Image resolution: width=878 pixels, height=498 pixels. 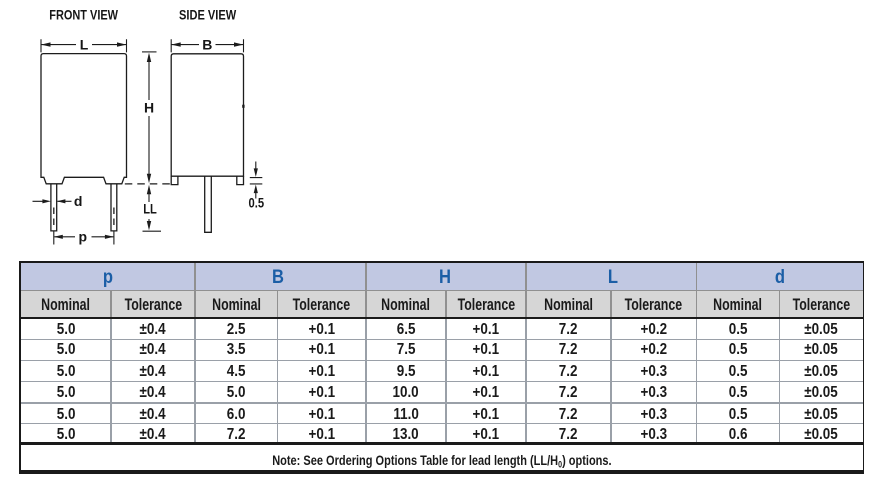 I want to click on svg-text: L, so click(x=84, y=44).